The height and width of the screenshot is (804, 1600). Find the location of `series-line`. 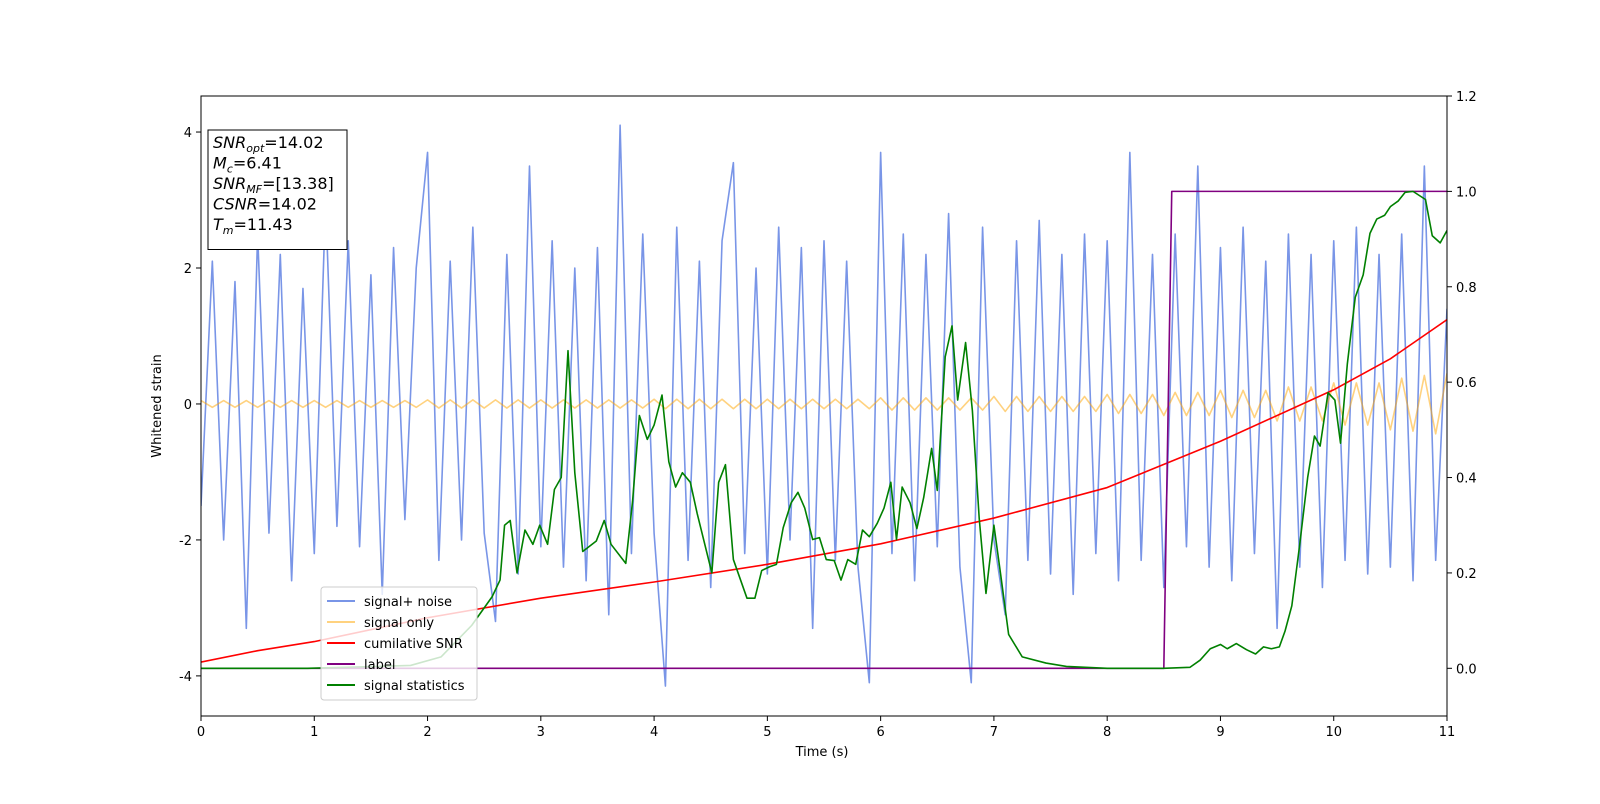

series-line is located at coordinates (824, 404).